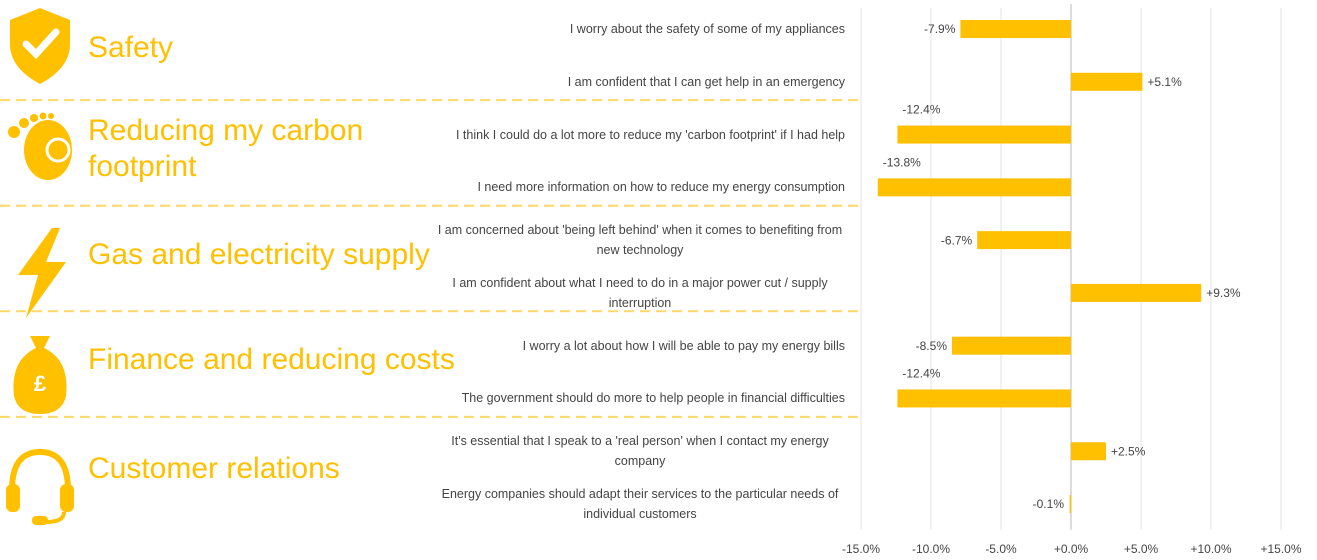 This screenshot has height=560, width=1317. Describe the element at coordinates (259, 254) in the screenshot. I see `group-title: Gas and electricity supply` at that location.